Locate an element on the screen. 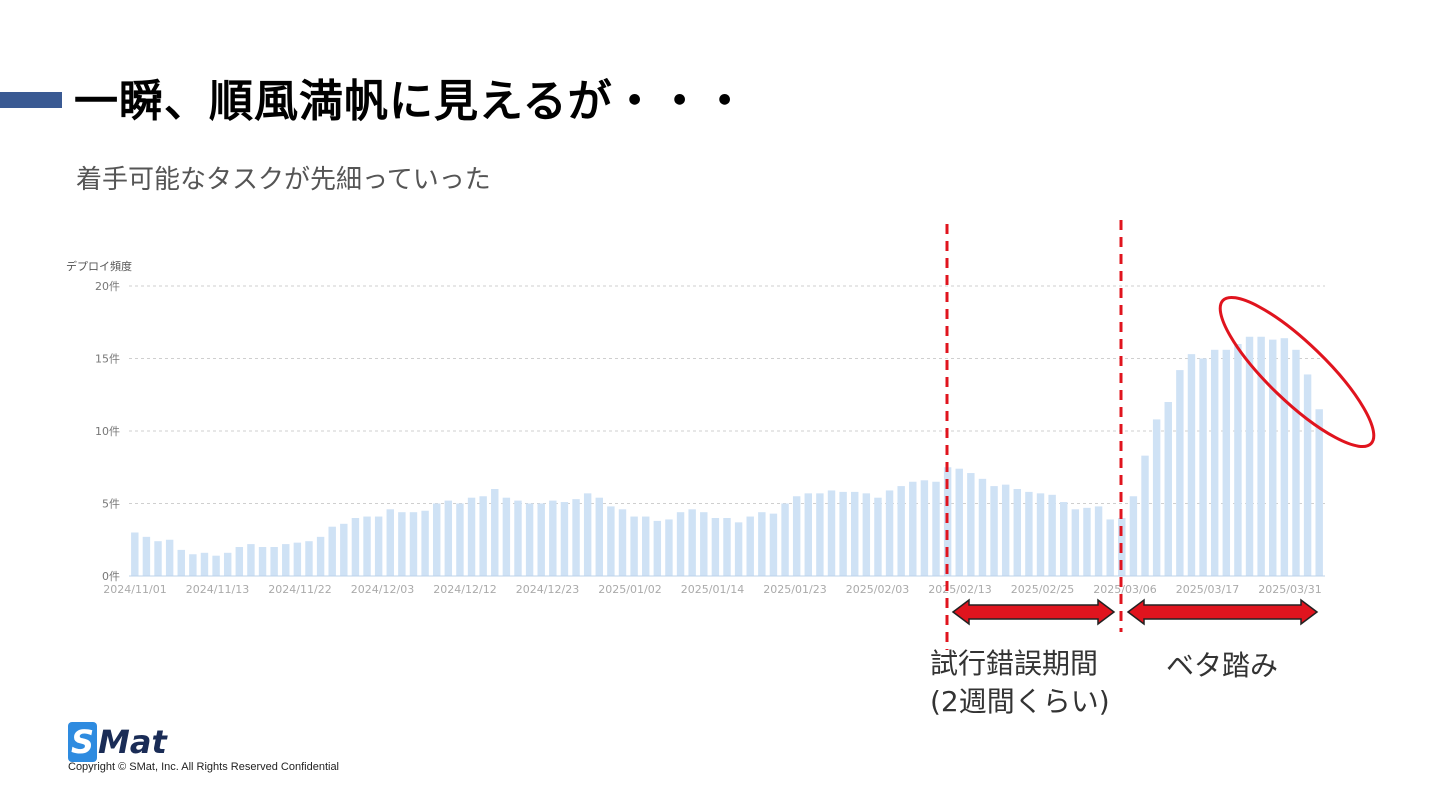  y-tick-label: 0件 is located at coordinates (111, 576).